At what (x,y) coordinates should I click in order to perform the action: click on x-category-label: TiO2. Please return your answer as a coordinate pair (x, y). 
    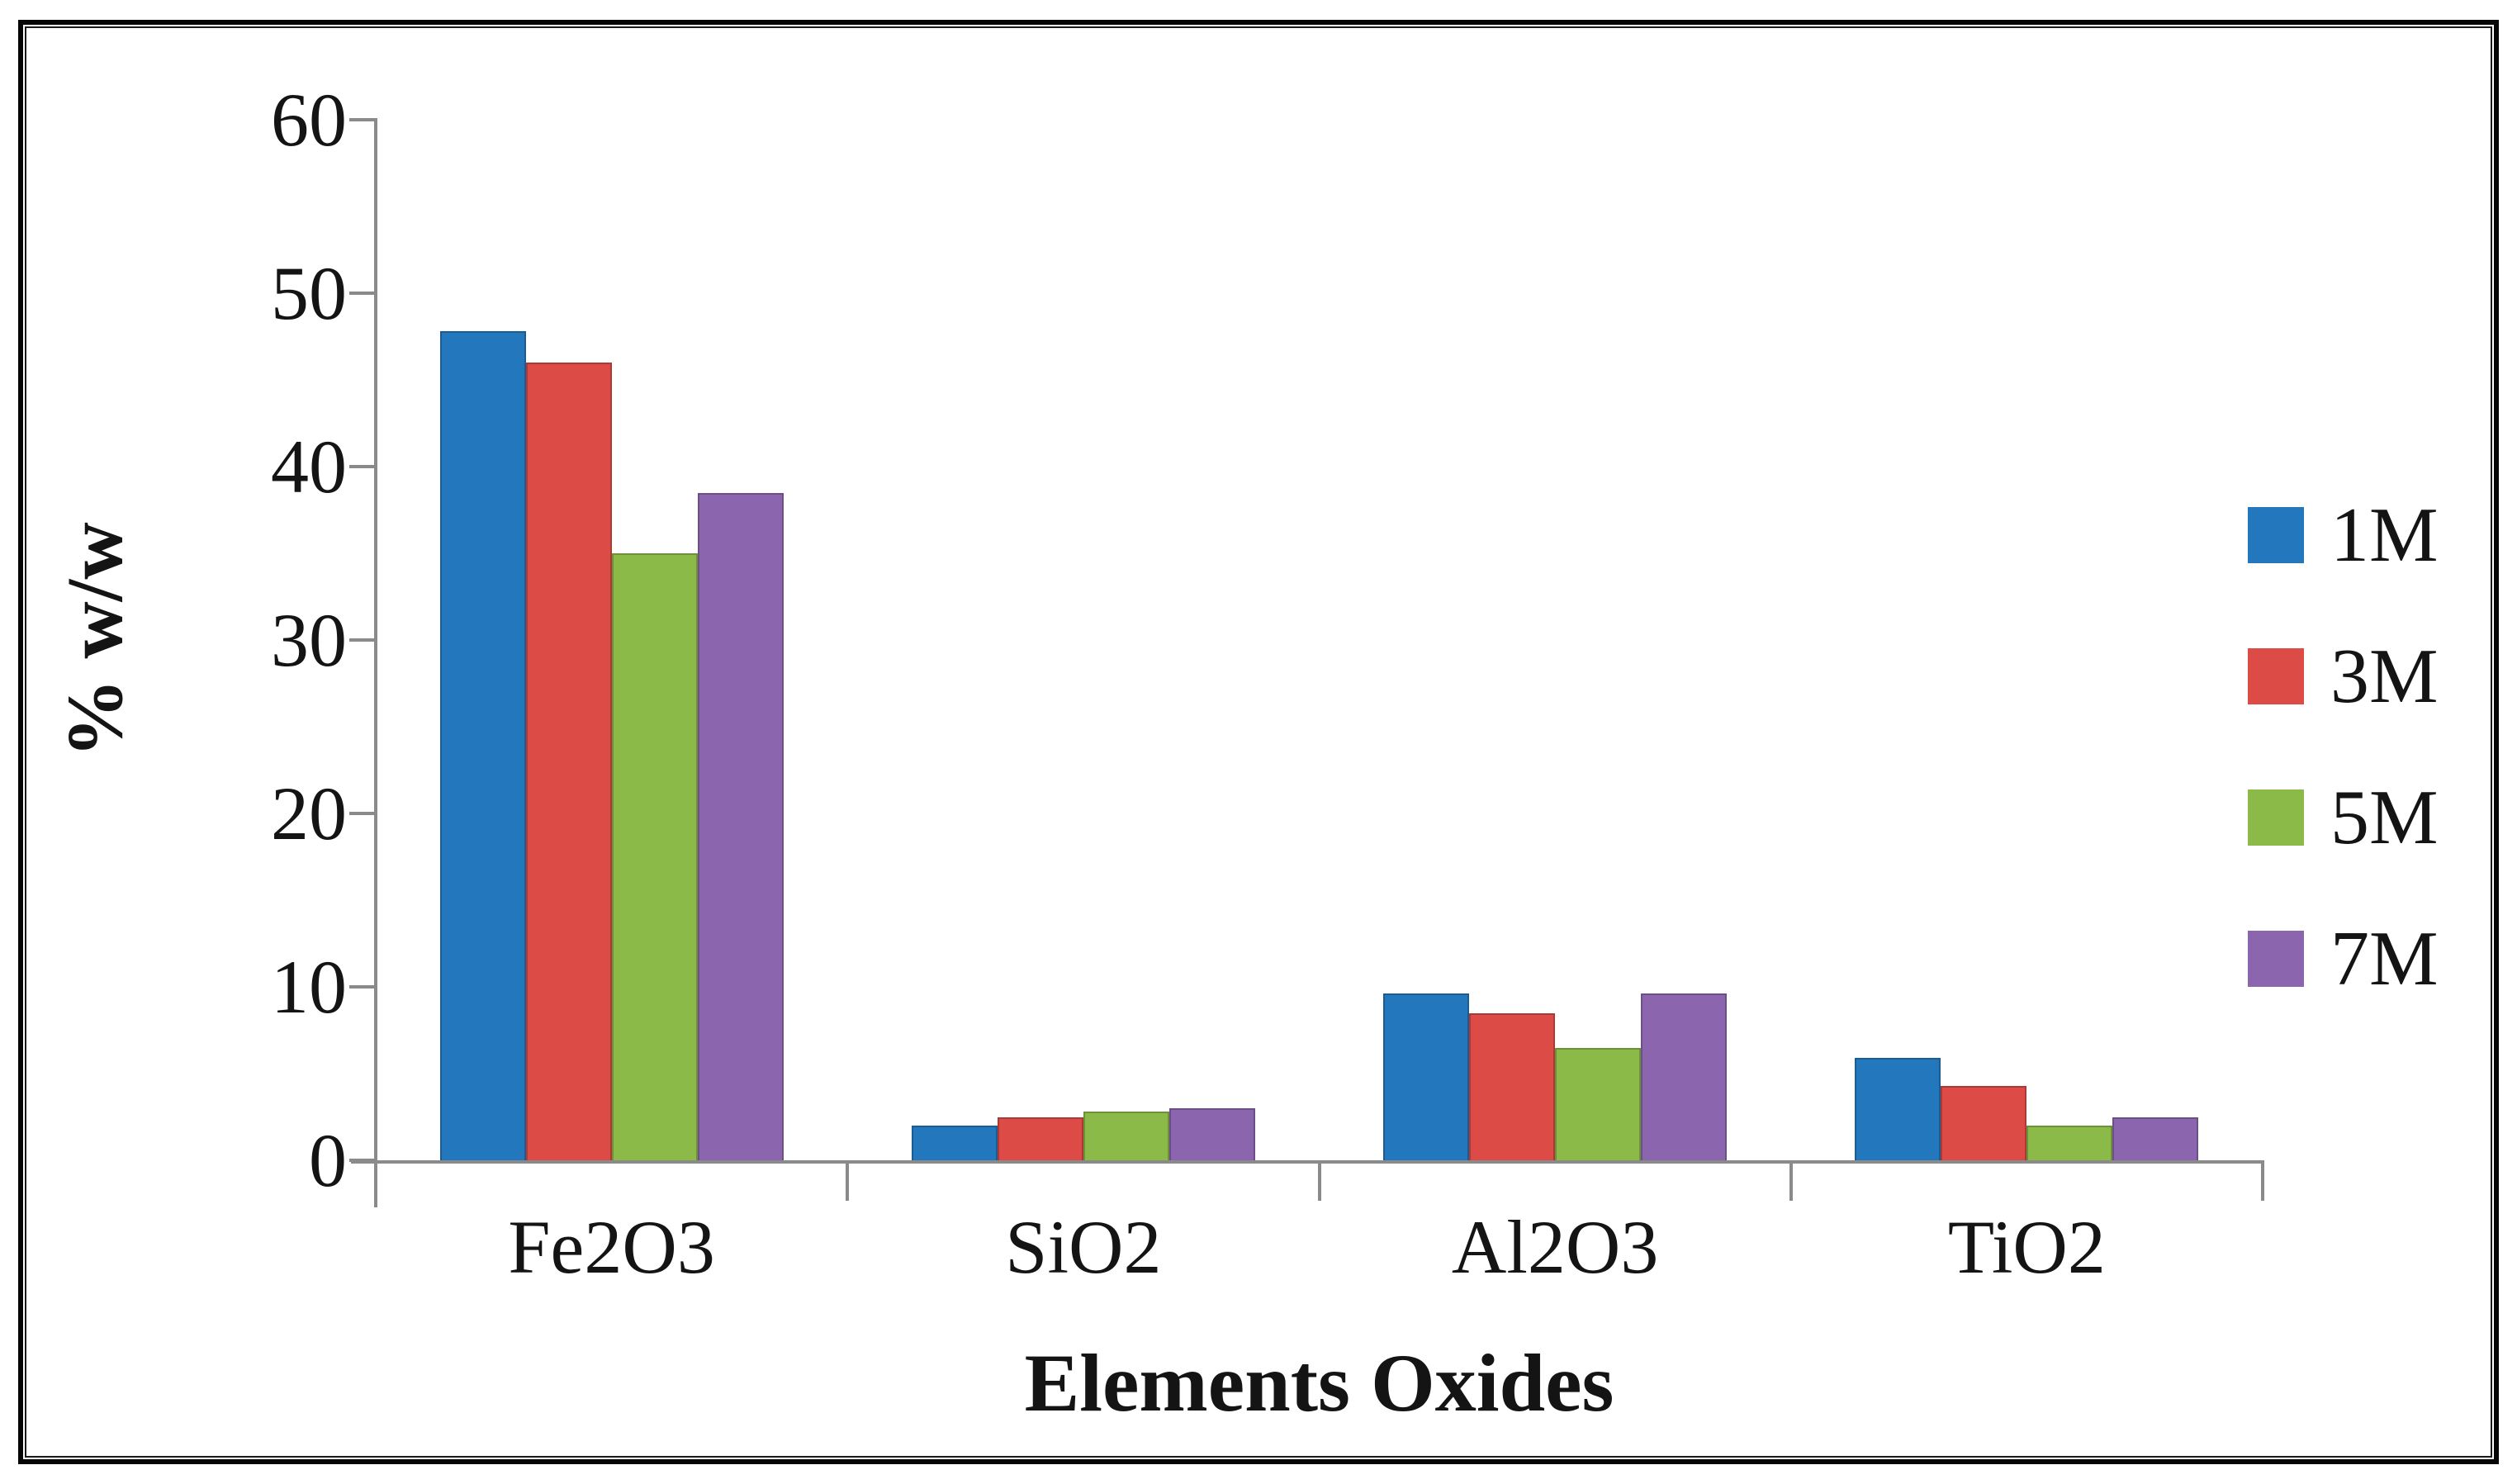
    Looking at the image, I should click on (2026, 1247).